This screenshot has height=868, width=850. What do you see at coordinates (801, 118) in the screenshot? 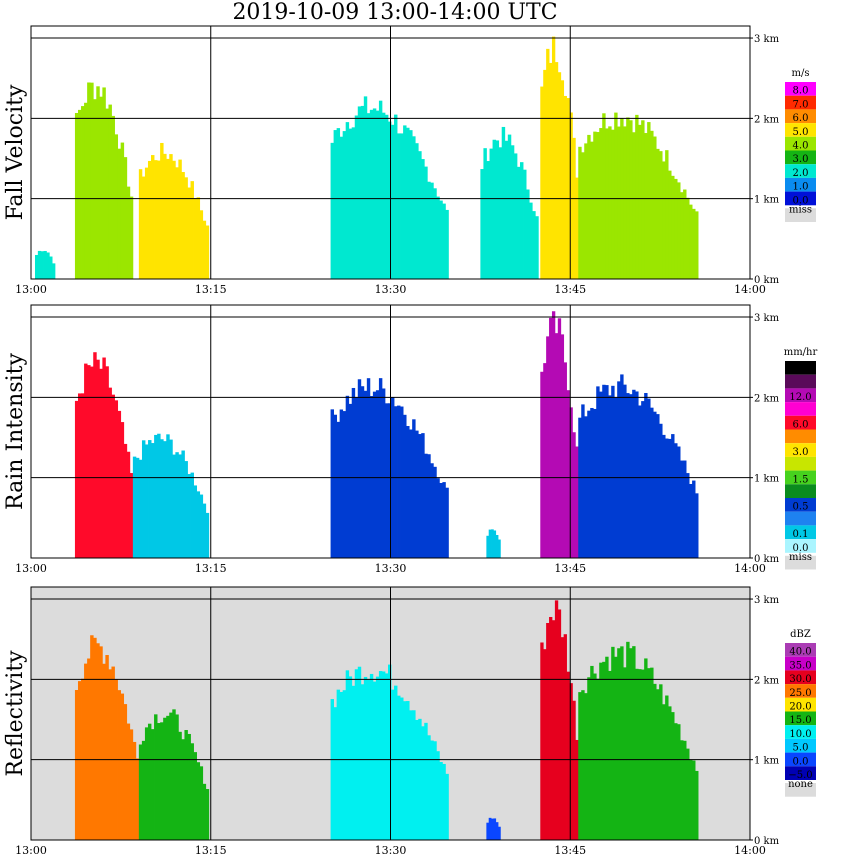
I see `legend-label: 6.0` at bounding box center [801, 118].